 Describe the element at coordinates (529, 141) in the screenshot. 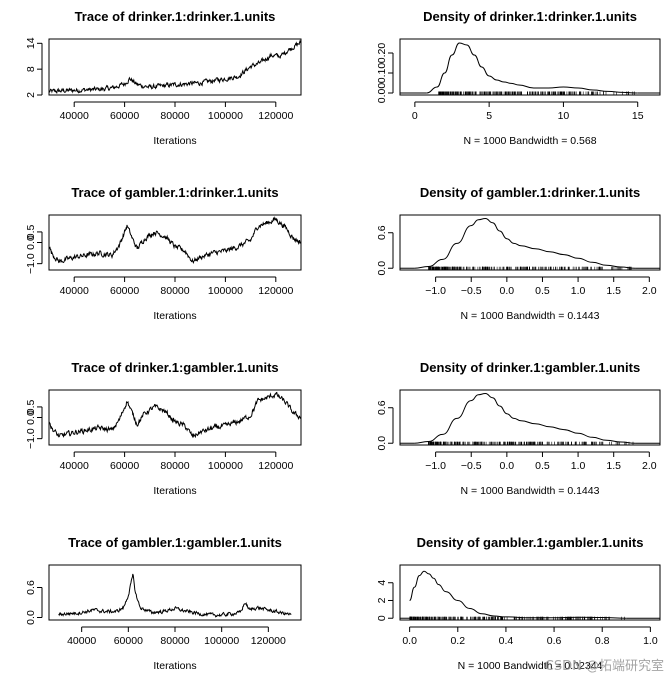

I see `x-axis-label: N = 1000 Bandwidth = 0.568` at that location.